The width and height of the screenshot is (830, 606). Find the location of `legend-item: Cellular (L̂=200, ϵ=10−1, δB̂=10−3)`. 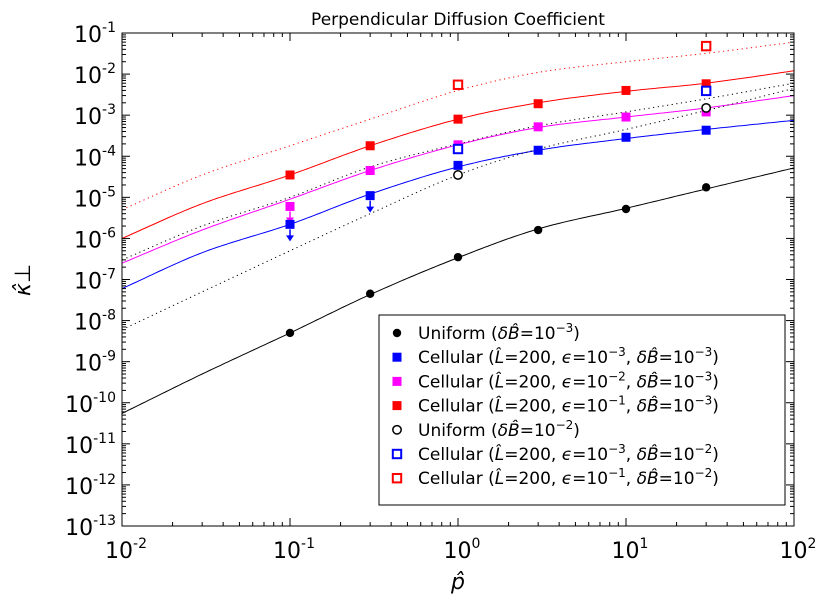

legend-item: Cellular (L̂=200, ϵ=10−1, δB̂=10−3) is located at coordinates (555, 405).